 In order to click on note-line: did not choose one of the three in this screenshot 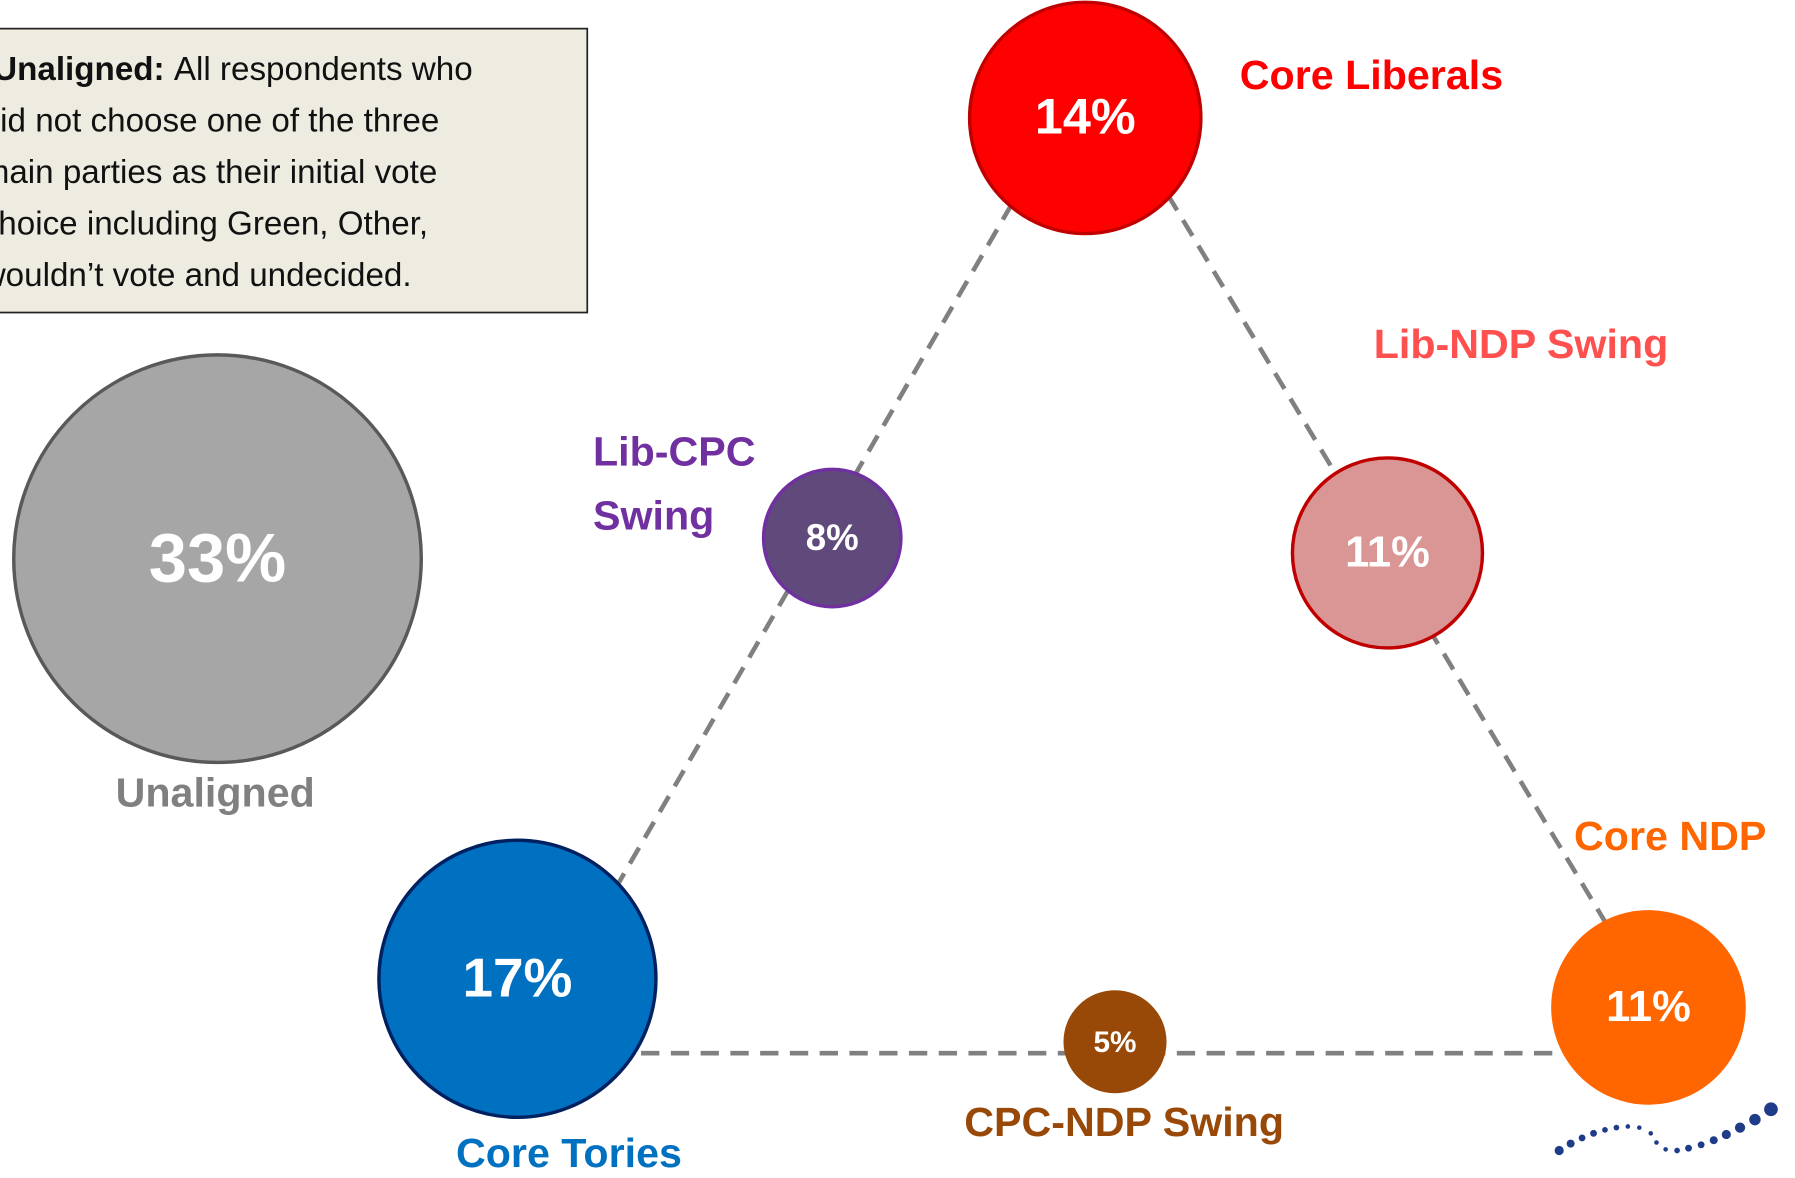, I will do `click(219, 120)`.